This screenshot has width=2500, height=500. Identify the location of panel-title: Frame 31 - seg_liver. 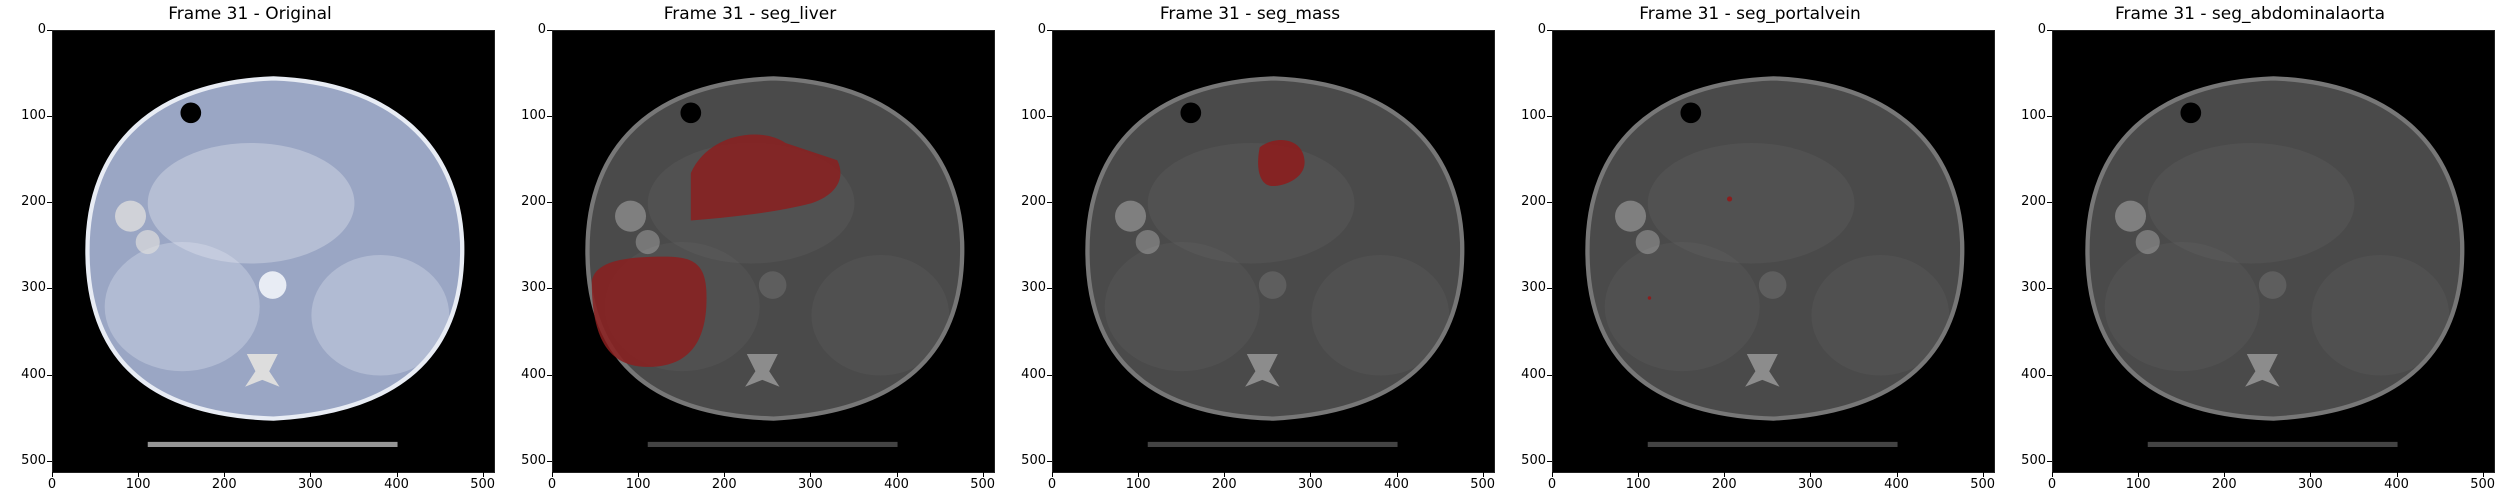
(750, 14).